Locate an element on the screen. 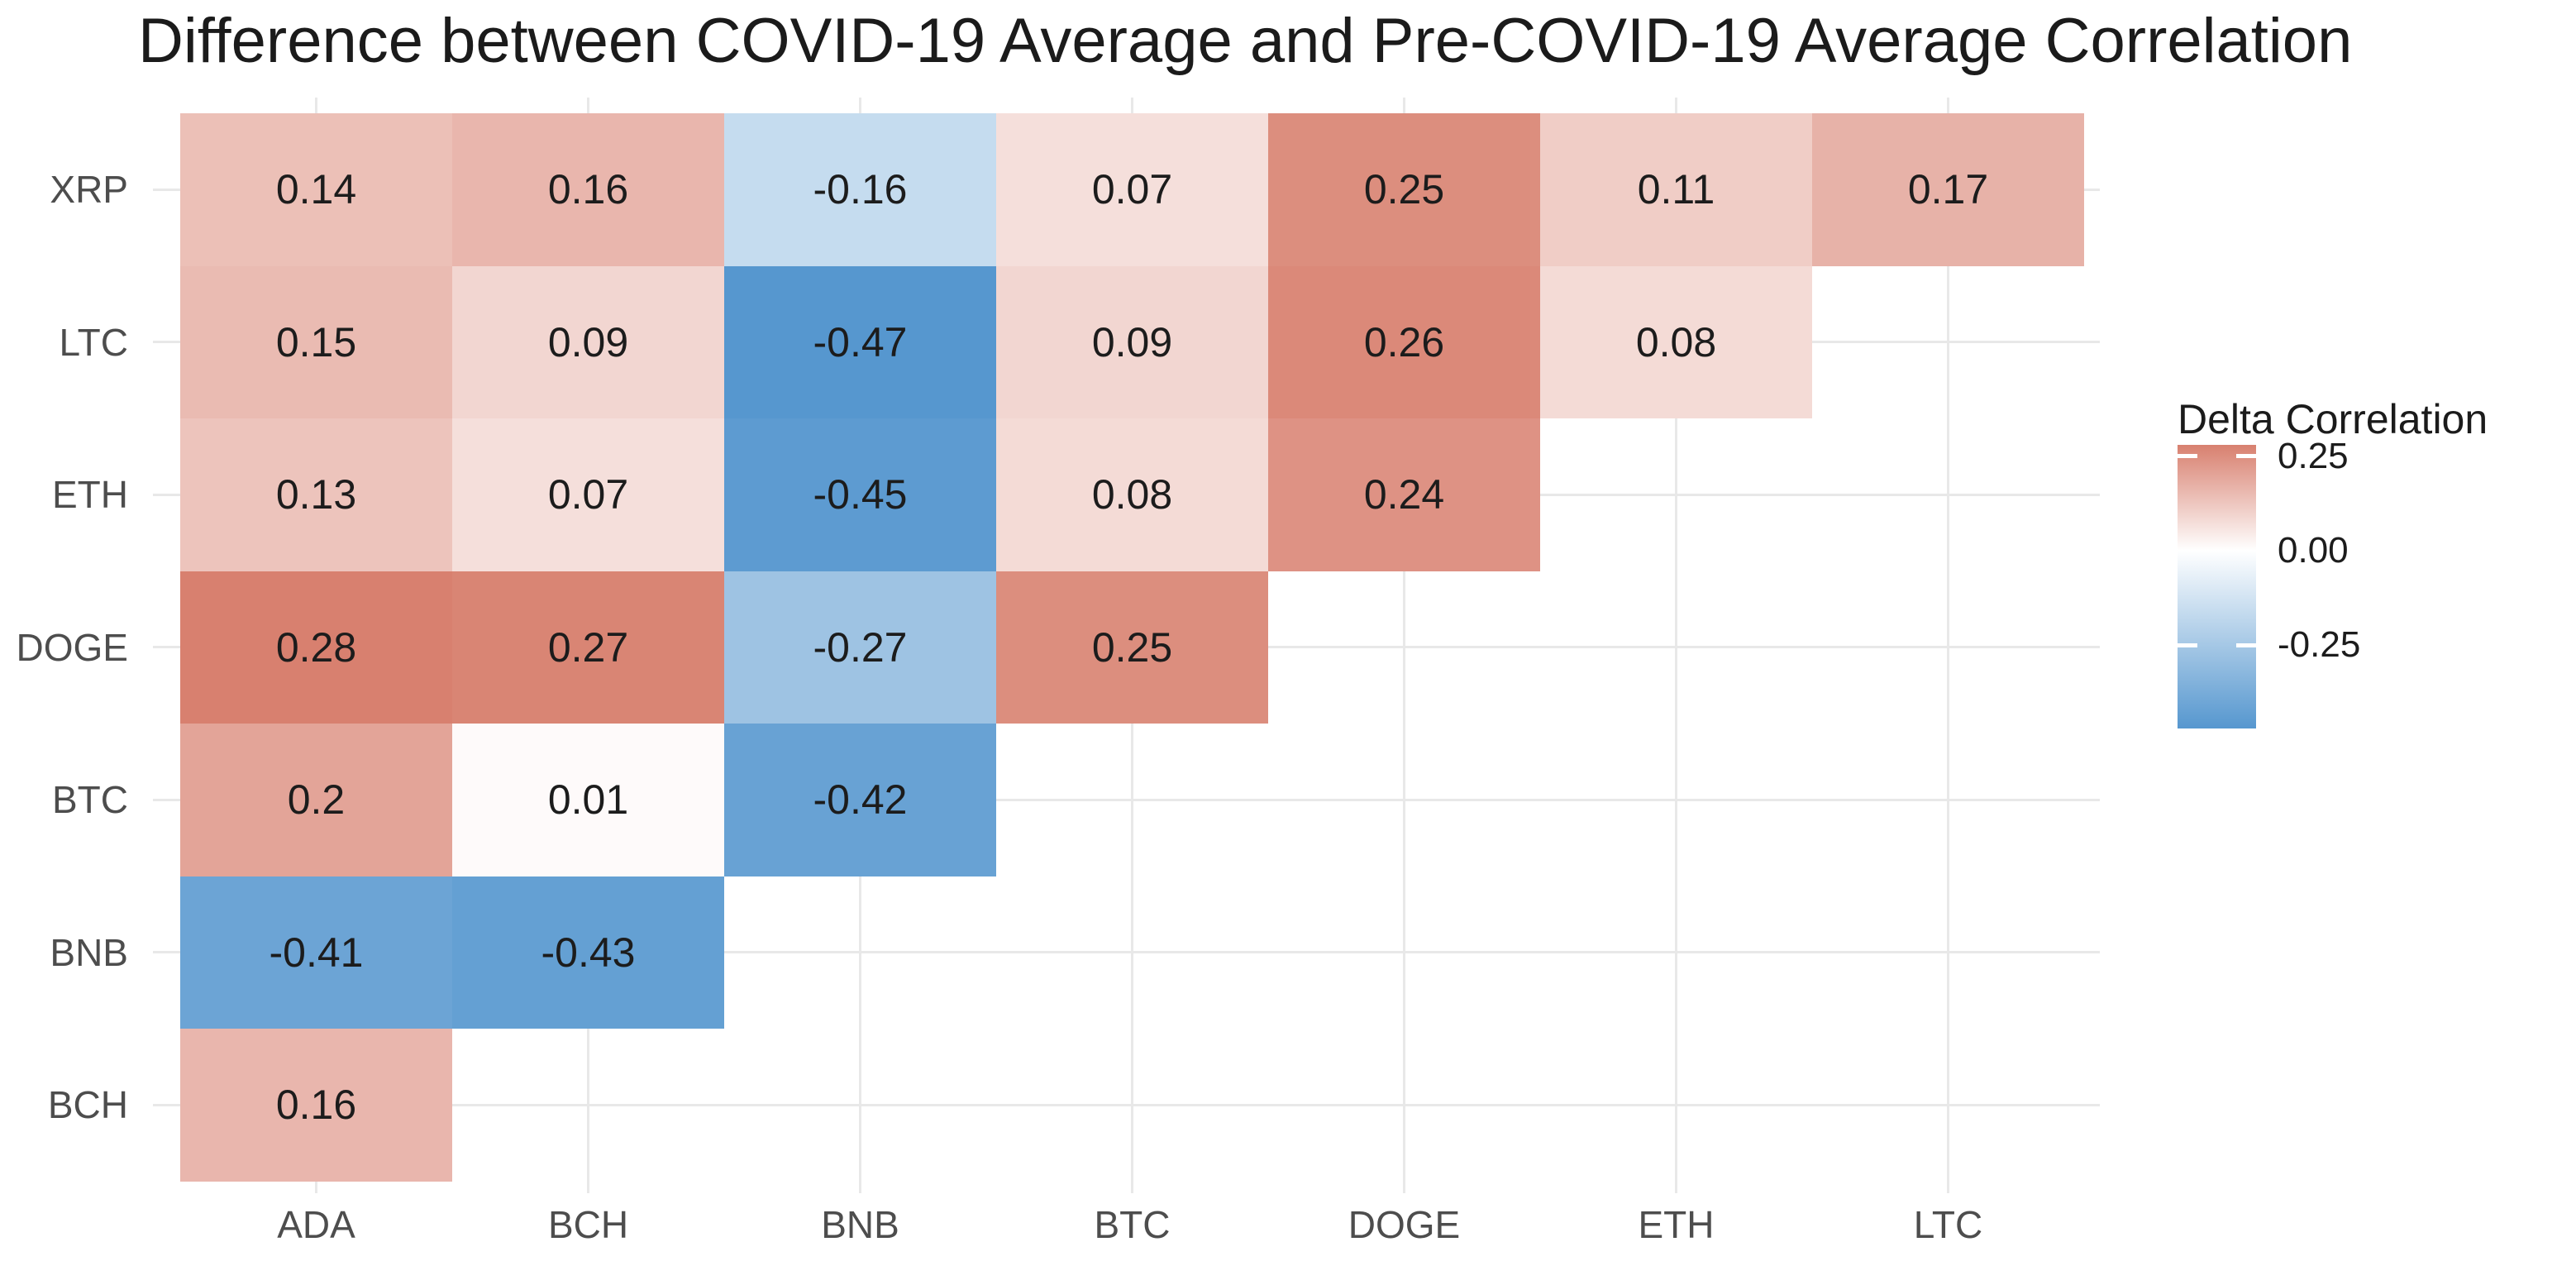 Image resolution: width=2576 pixels, height=1261 pixels. heatmap-cell: -0.41 is located at coordinates (316, 952).